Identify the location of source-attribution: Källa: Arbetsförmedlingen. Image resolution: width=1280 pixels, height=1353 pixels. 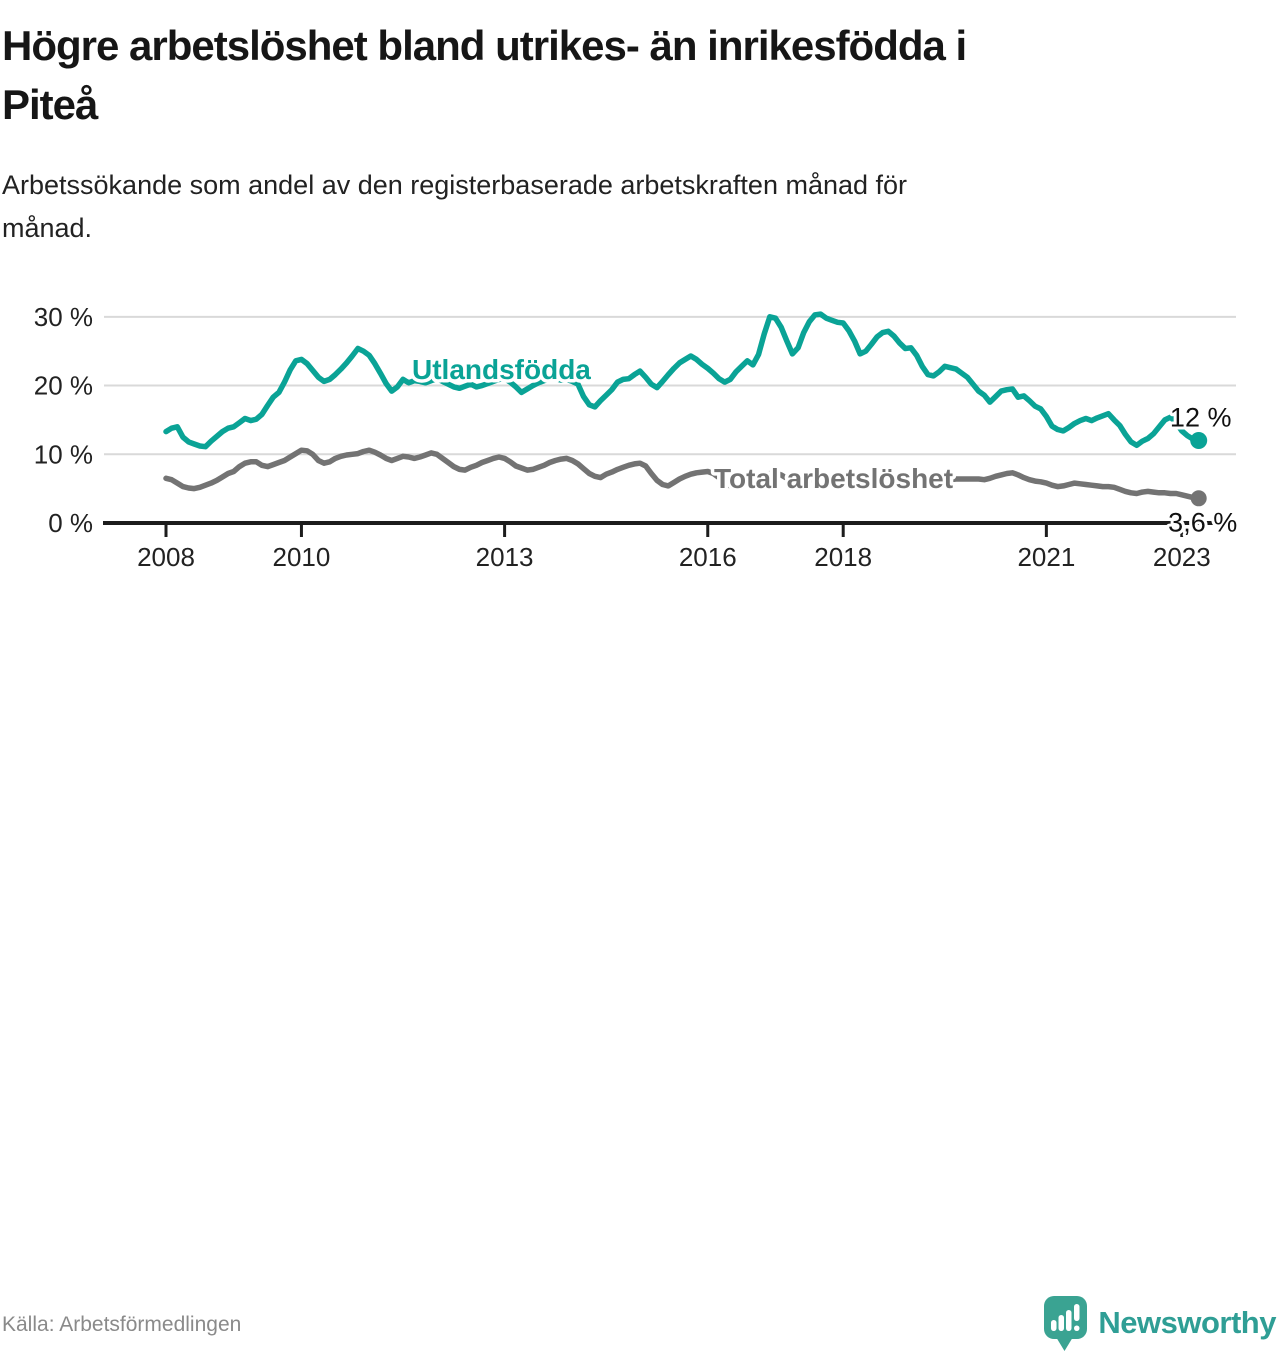
(122, 1324).